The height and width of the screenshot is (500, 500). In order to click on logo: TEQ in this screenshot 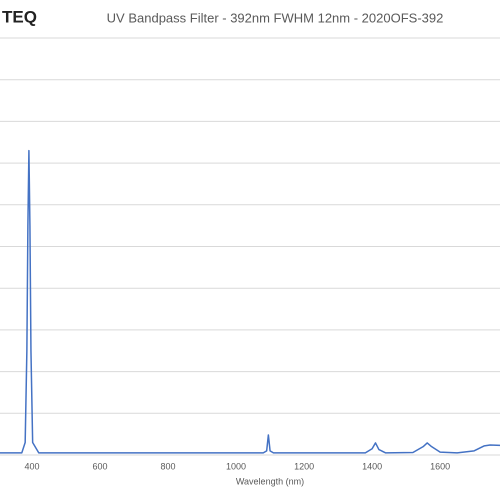, I will do `click(19, 16)`.